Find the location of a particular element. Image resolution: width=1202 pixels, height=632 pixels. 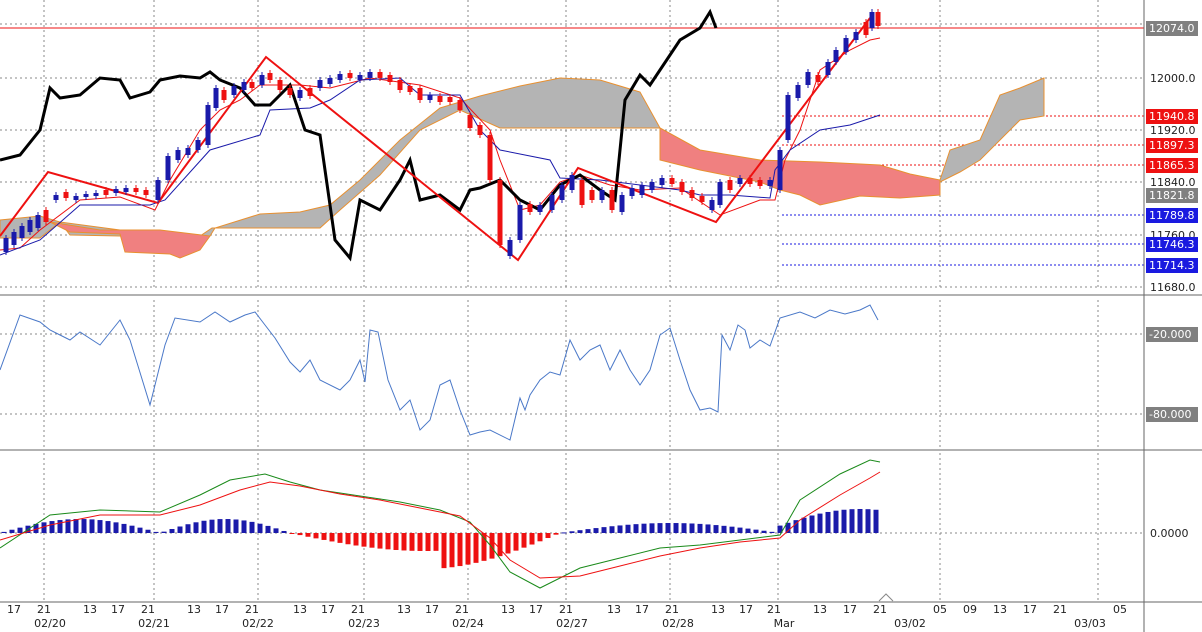

time-tick-date: 03/02 is located at coordinates (910, 623).